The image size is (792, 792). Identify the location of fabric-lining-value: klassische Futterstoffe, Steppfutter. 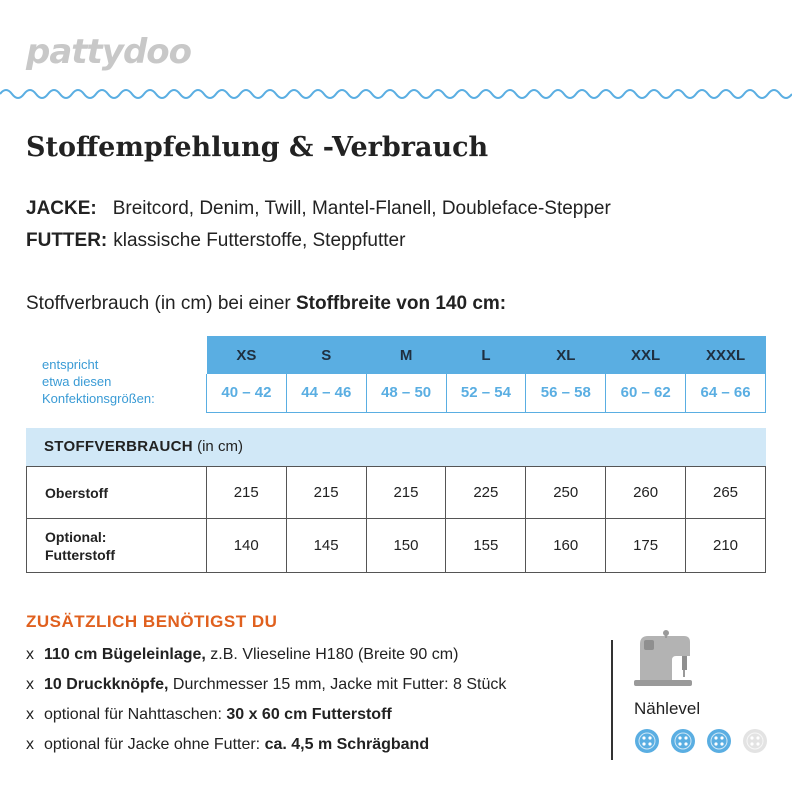
(259, 240).